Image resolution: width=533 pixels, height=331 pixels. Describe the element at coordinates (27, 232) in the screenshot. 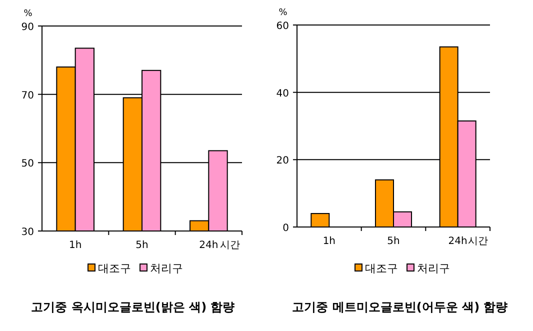

I see `y-tick-label: 30` at that location.